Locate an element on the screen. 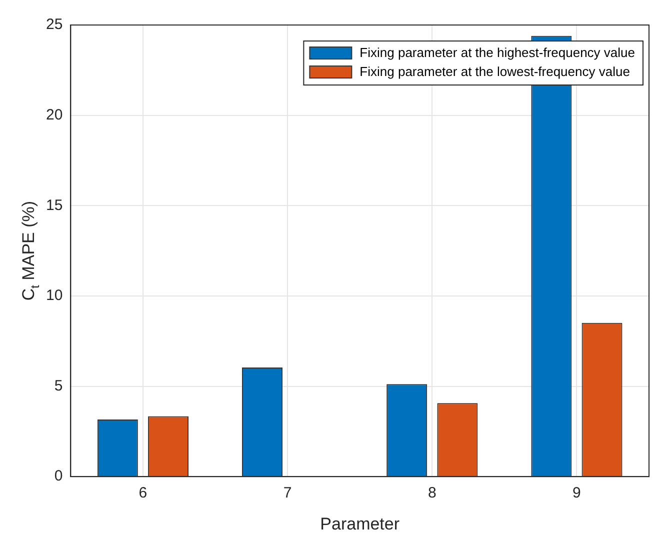 The height and width of the screenshot is (547, 667). x-tick-label: 6 is located at coordinates (143, 493).